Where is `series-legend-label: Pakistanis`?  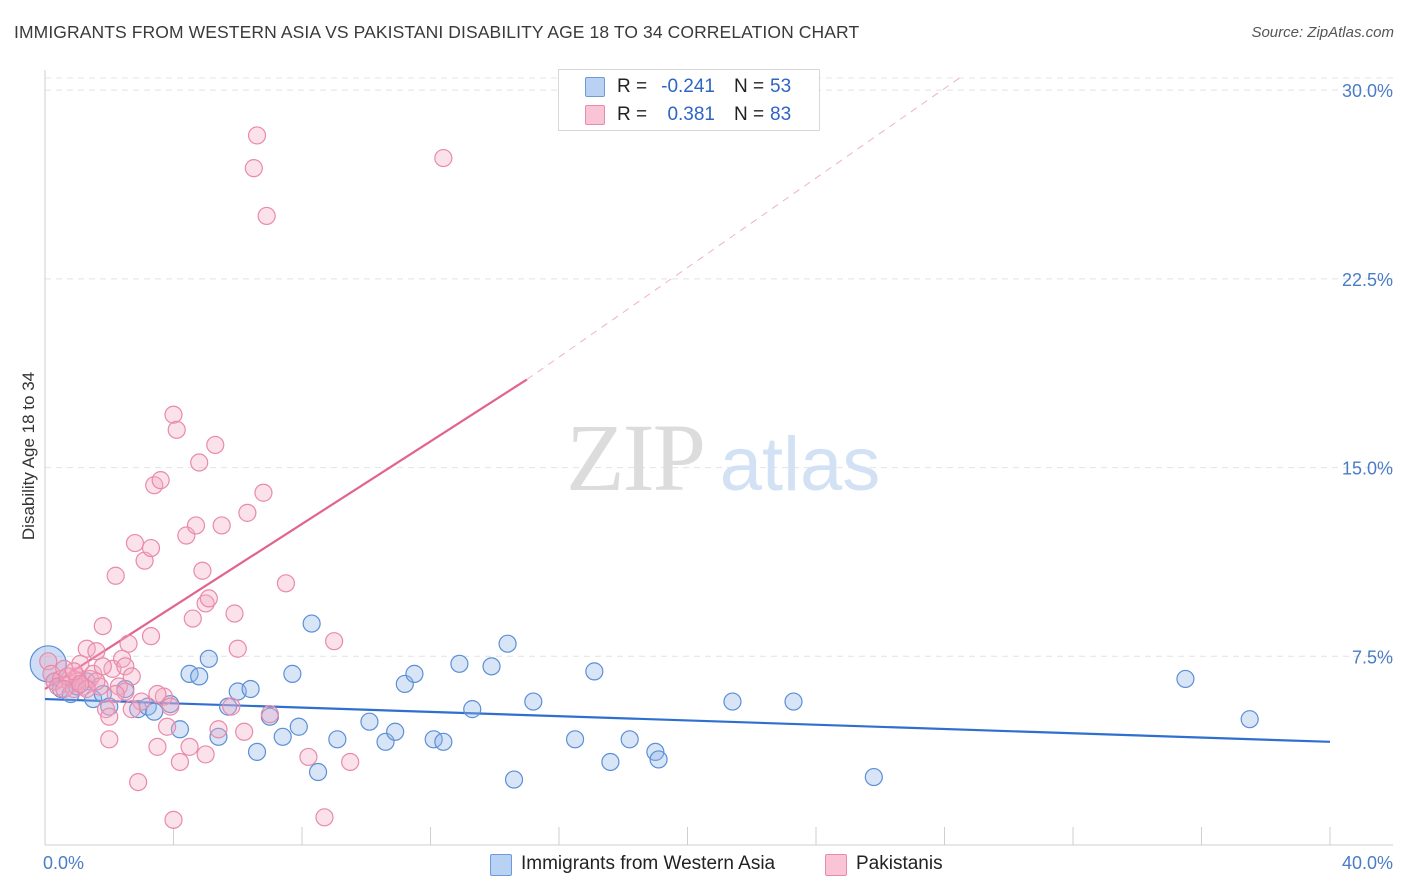 series-legend-label: Pakistanis is located at coordinates (899, 863).